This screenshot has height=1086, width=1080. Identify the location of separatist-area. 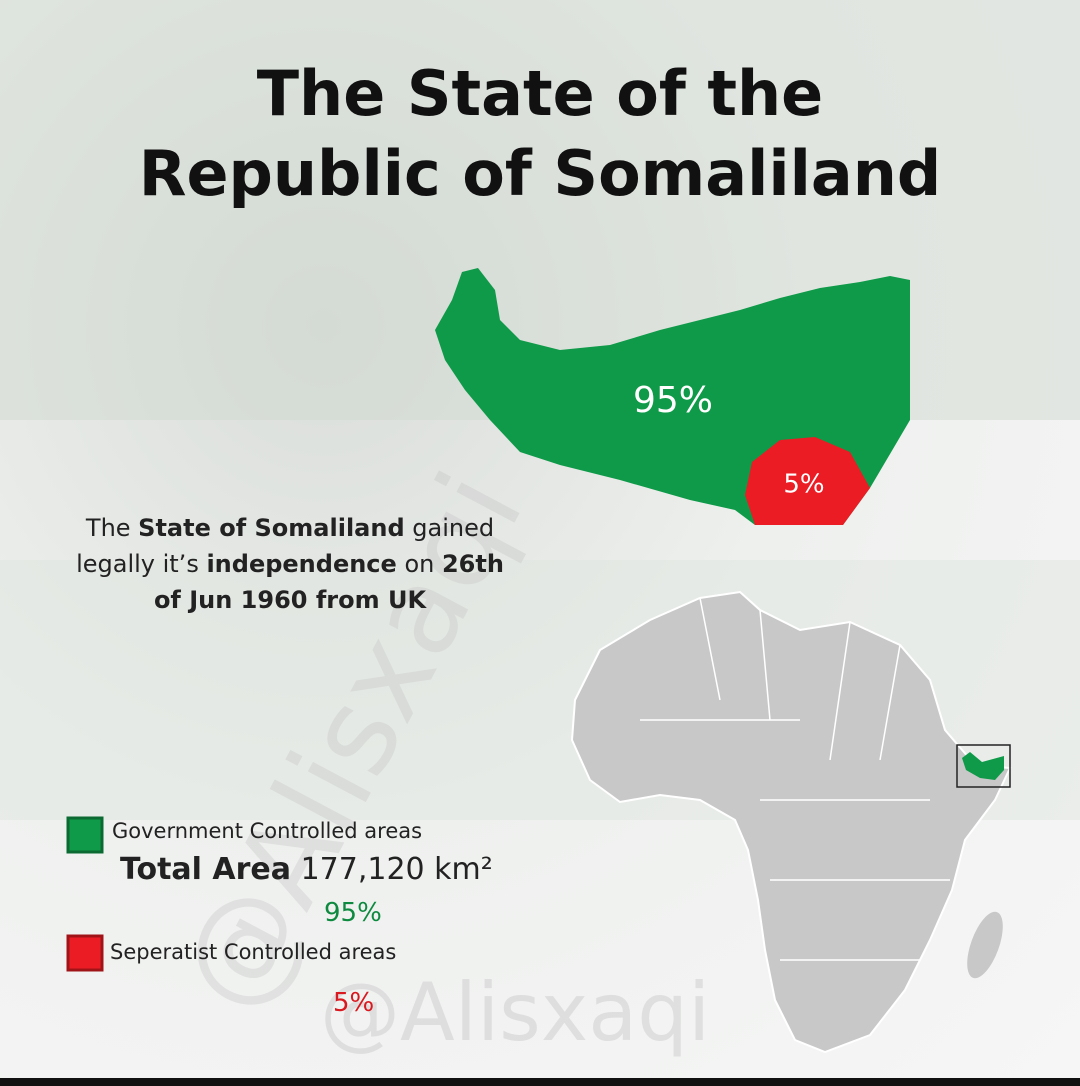
(807, 481).